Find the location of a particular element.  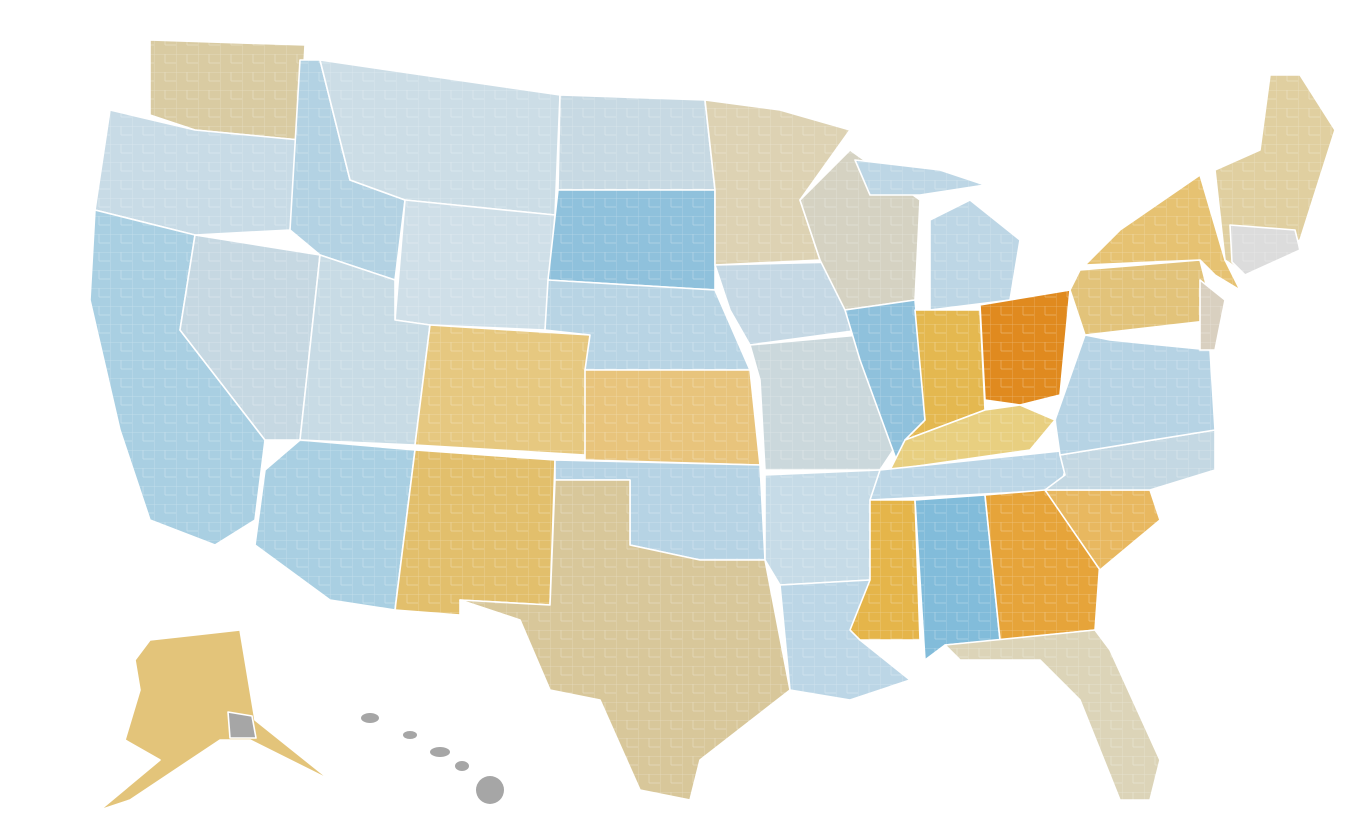

hawaii is located at coordinates (432, 758).